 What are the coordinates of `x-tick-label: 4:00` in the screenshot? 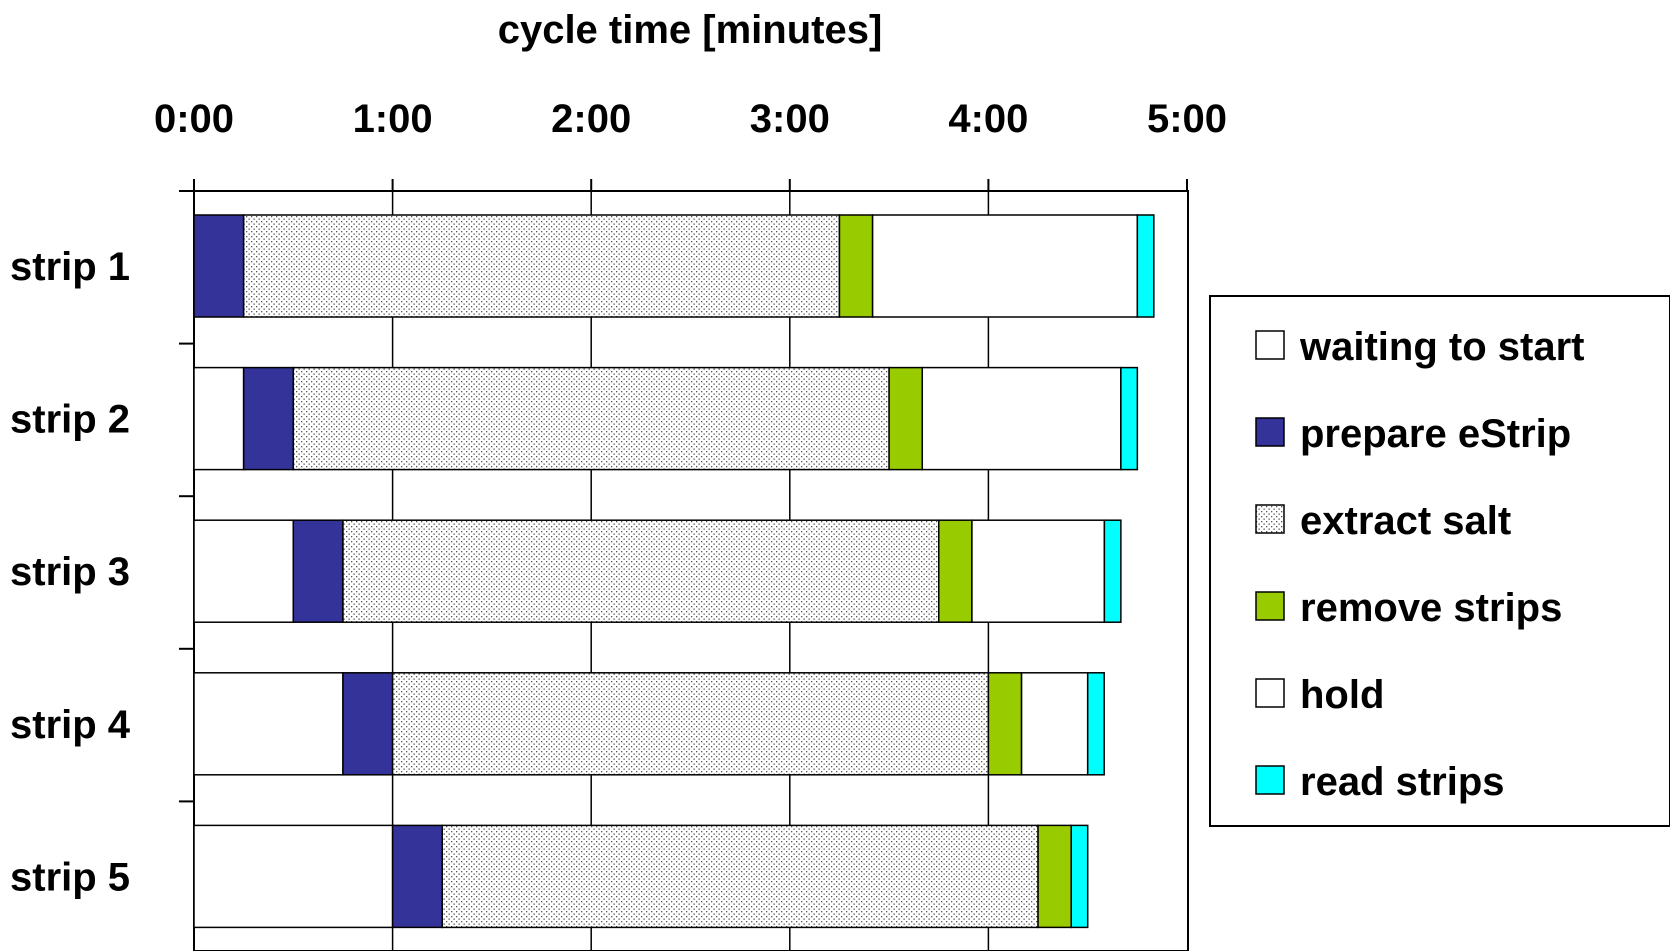 It's located at (988, 119).